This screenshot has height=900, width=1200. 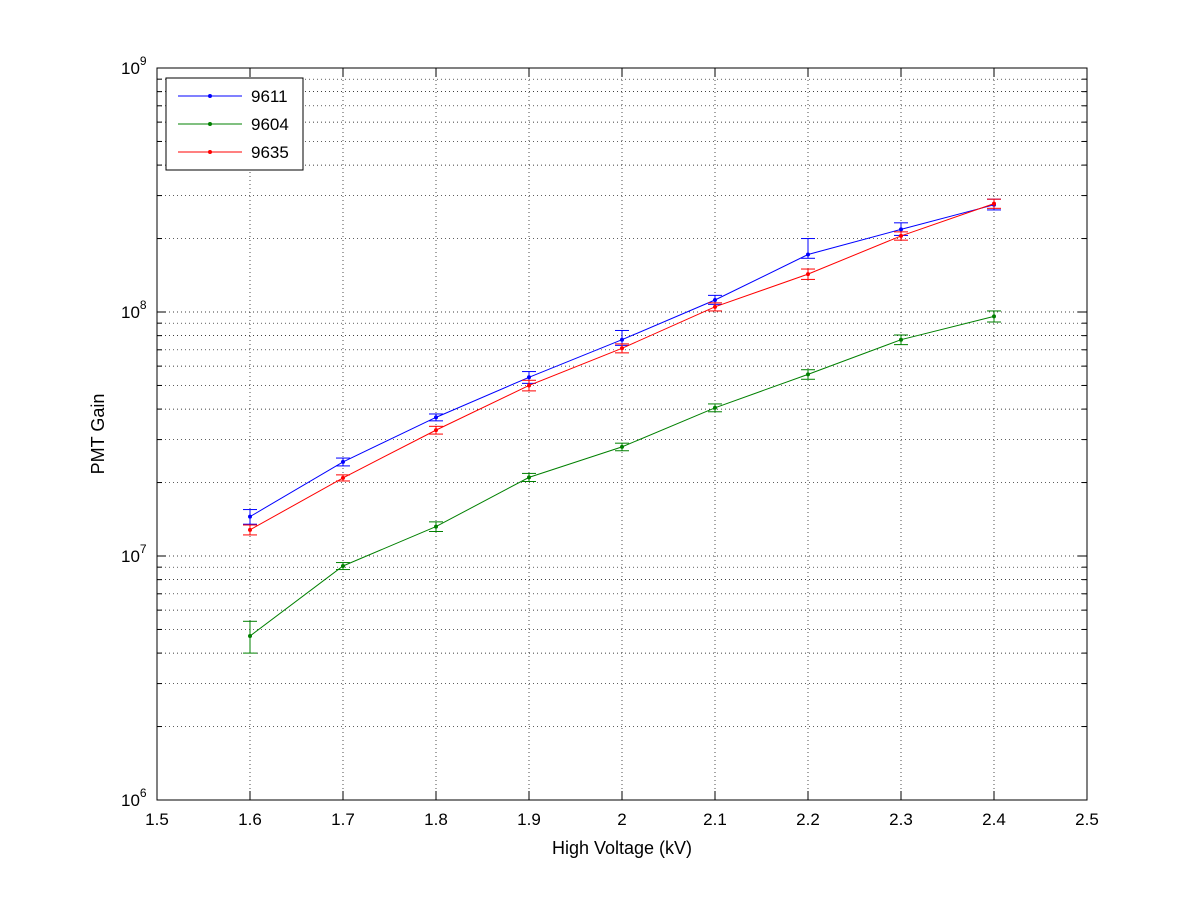 What do you see at coordinates (143, 305) in the screenshot?
I see `y-tick-exponent: 8` at bounding box center [143, 305].